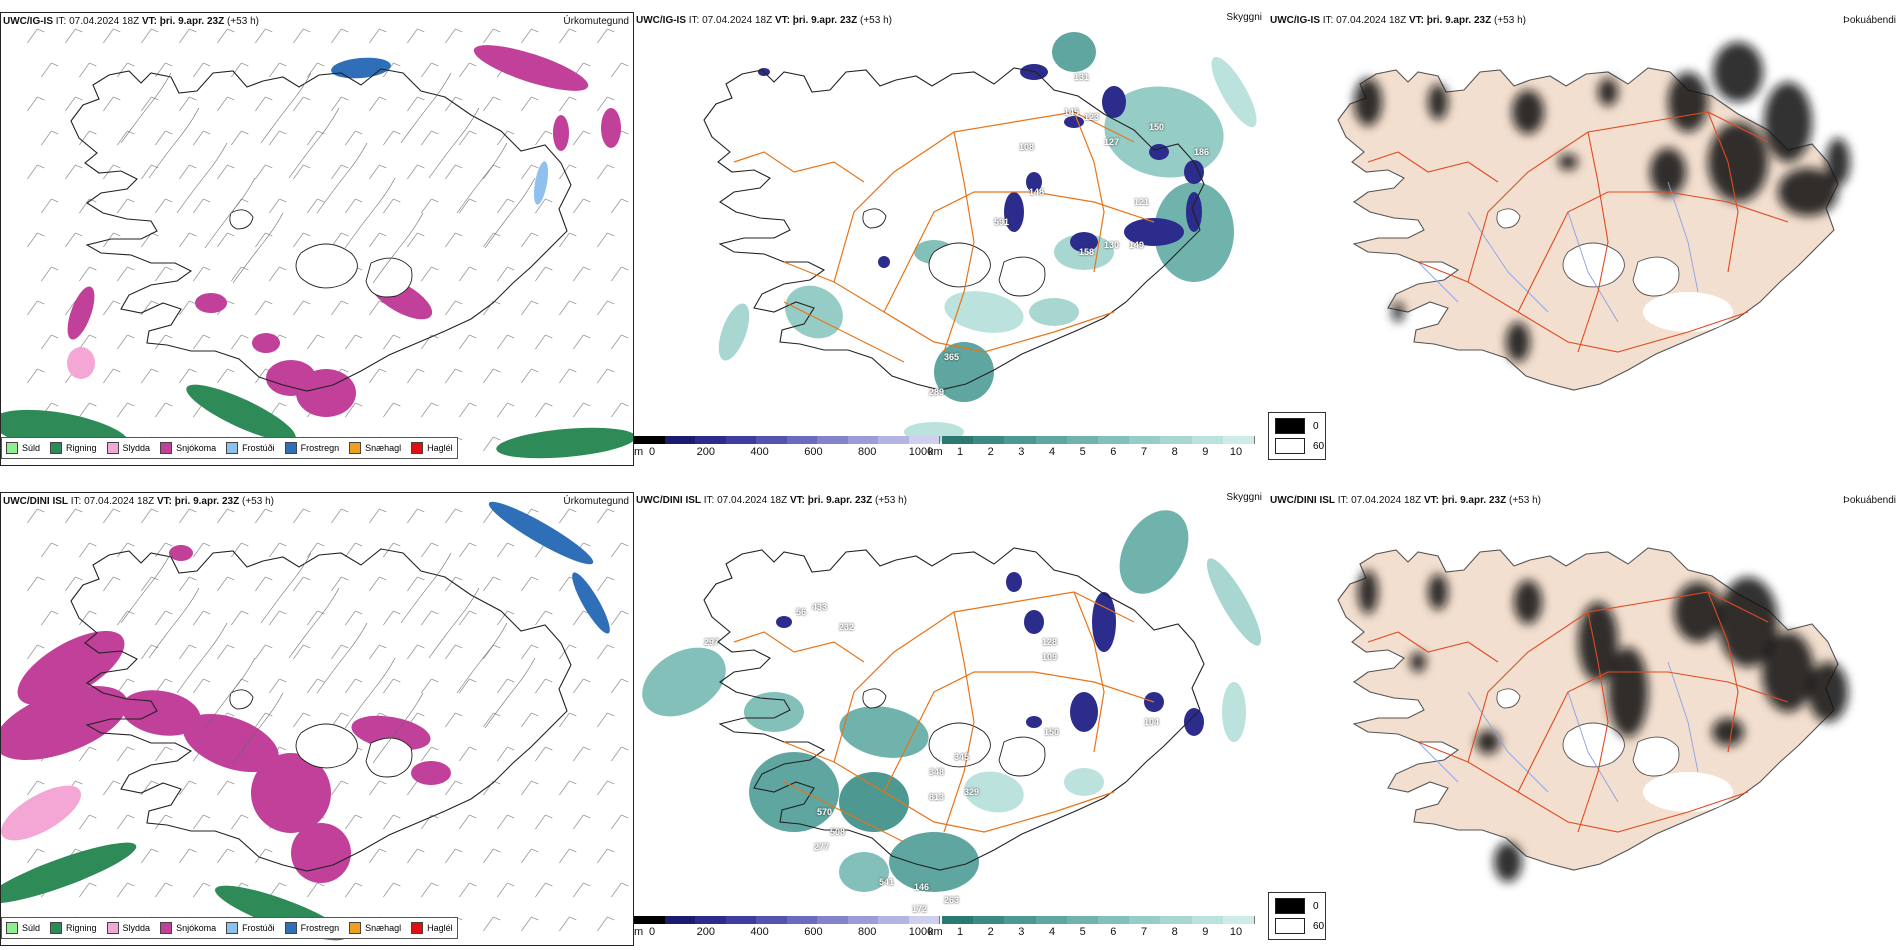 This screenshot has height=950, width=1900. I want to click on colorbar-tick: 2, so click(990, 932).